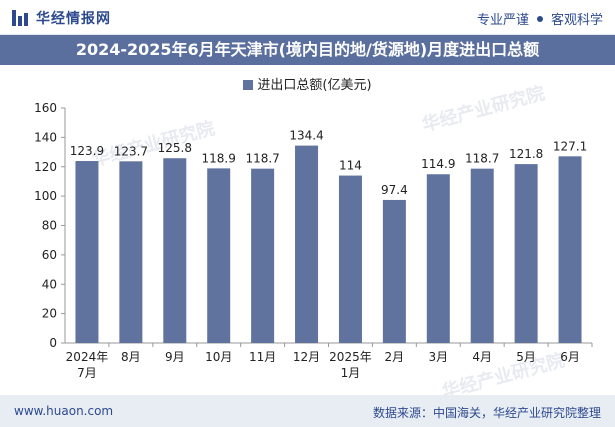 This screenshot has width=615, height=427. What do you see at coordinates (49, 255) in the screenshot?
I see `y-tick-label: 60` at bounding box center [49, 255].